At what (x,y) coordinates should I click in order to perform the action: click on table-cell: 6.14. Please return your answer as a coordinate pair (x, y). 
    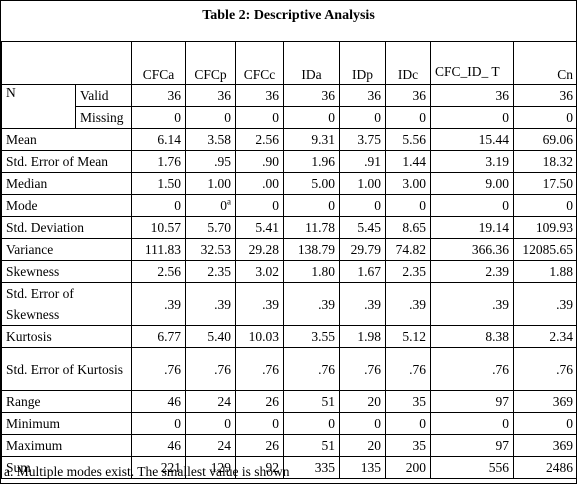
    Looking at the image, I should click on (158, 139).